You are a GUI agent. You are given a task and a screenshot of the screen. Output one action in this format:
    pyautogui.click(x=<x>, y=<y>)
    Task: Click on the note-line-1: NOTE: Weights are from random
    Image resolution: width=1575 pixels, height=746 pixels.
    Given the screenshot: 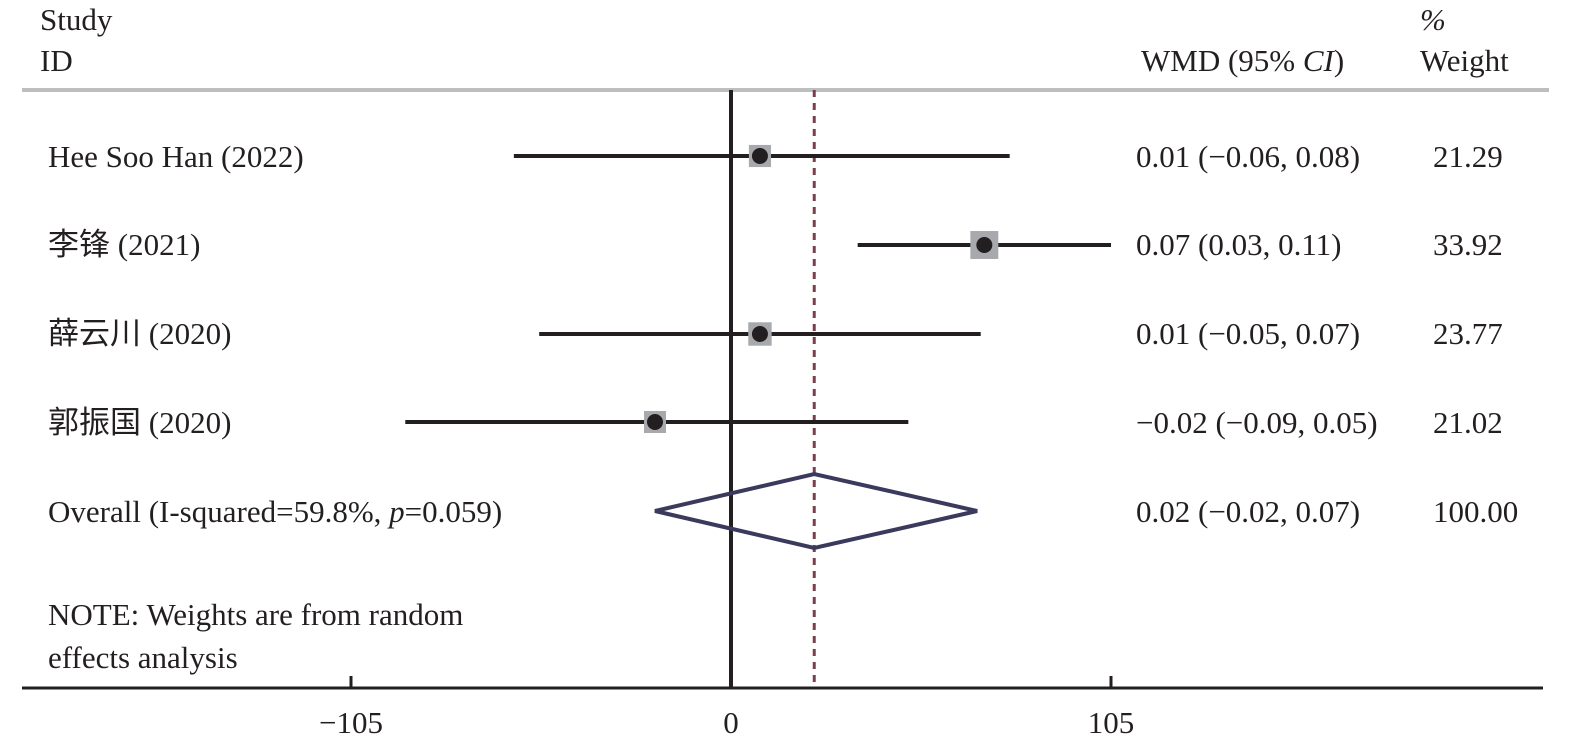 What is the action you would take?
    pyautogui.click(x=256, y=614)
    